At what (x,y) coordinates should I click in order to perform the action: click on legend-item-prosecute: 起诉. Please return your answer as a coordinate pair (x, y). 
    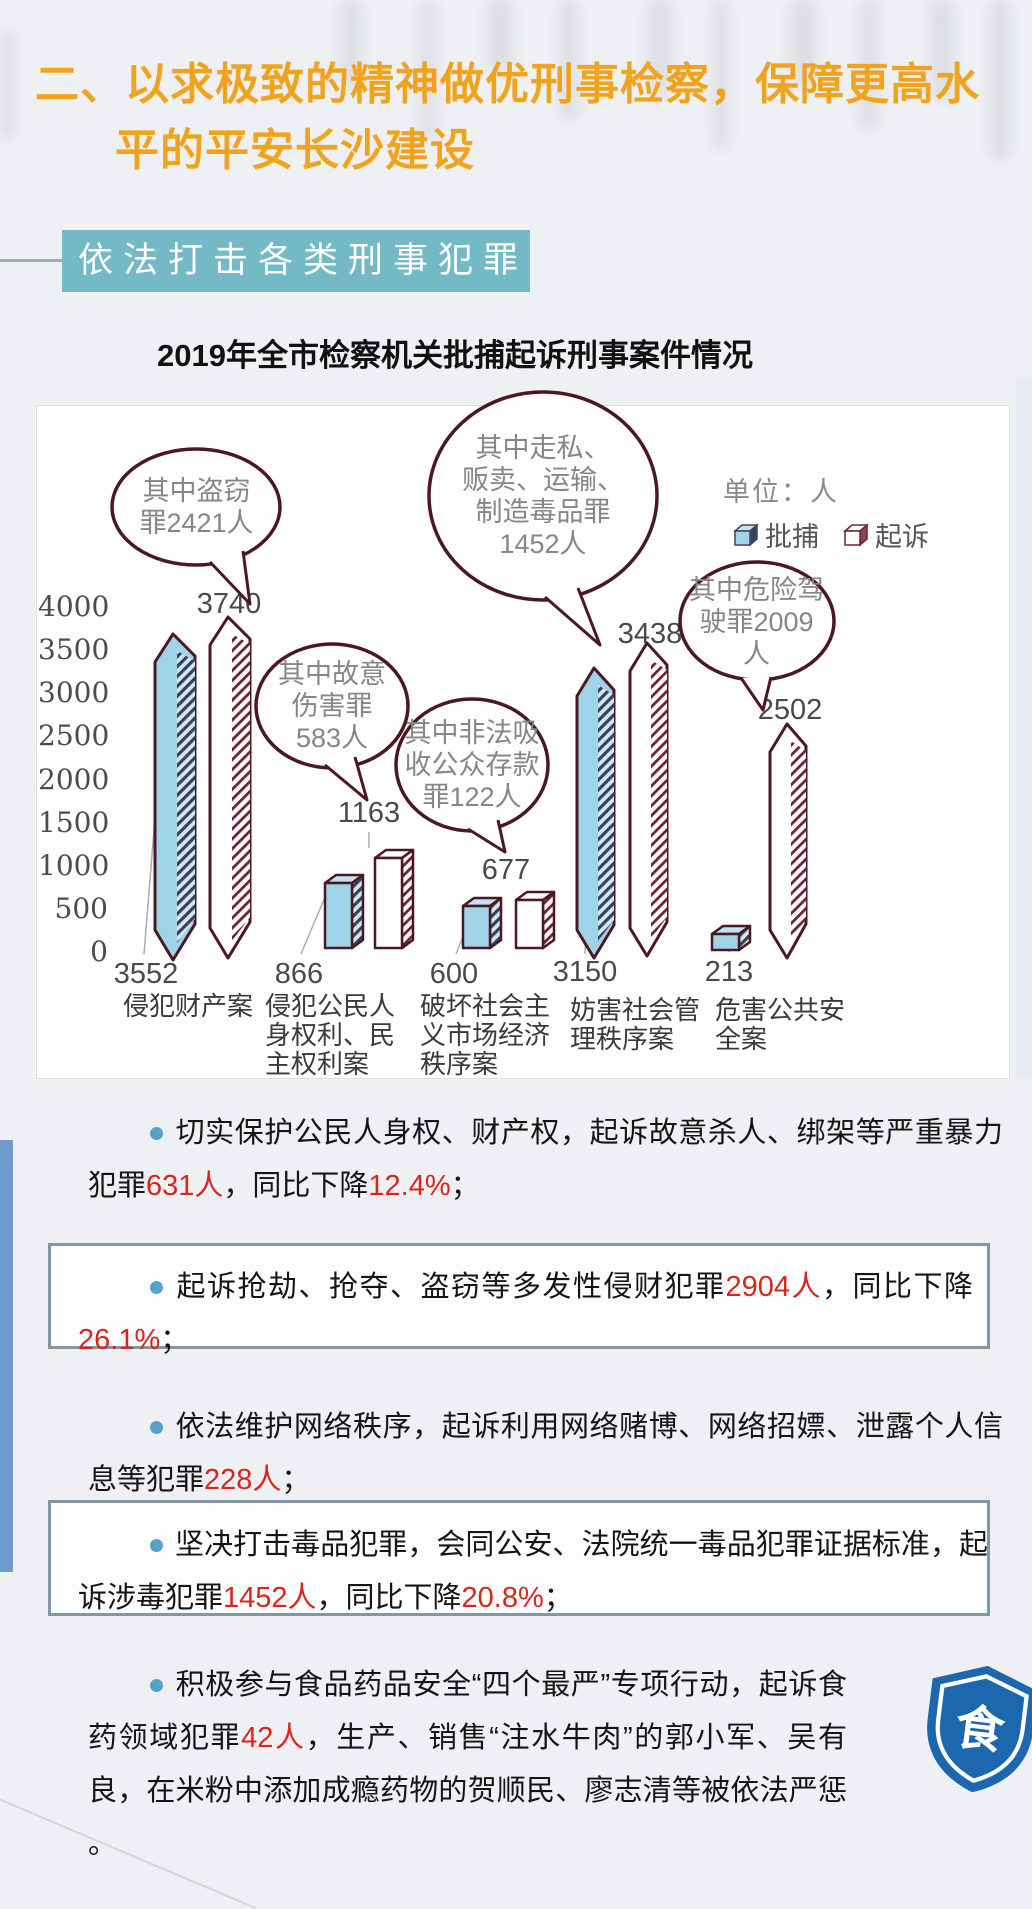
    Looking at the image, I should click on (886, 534).